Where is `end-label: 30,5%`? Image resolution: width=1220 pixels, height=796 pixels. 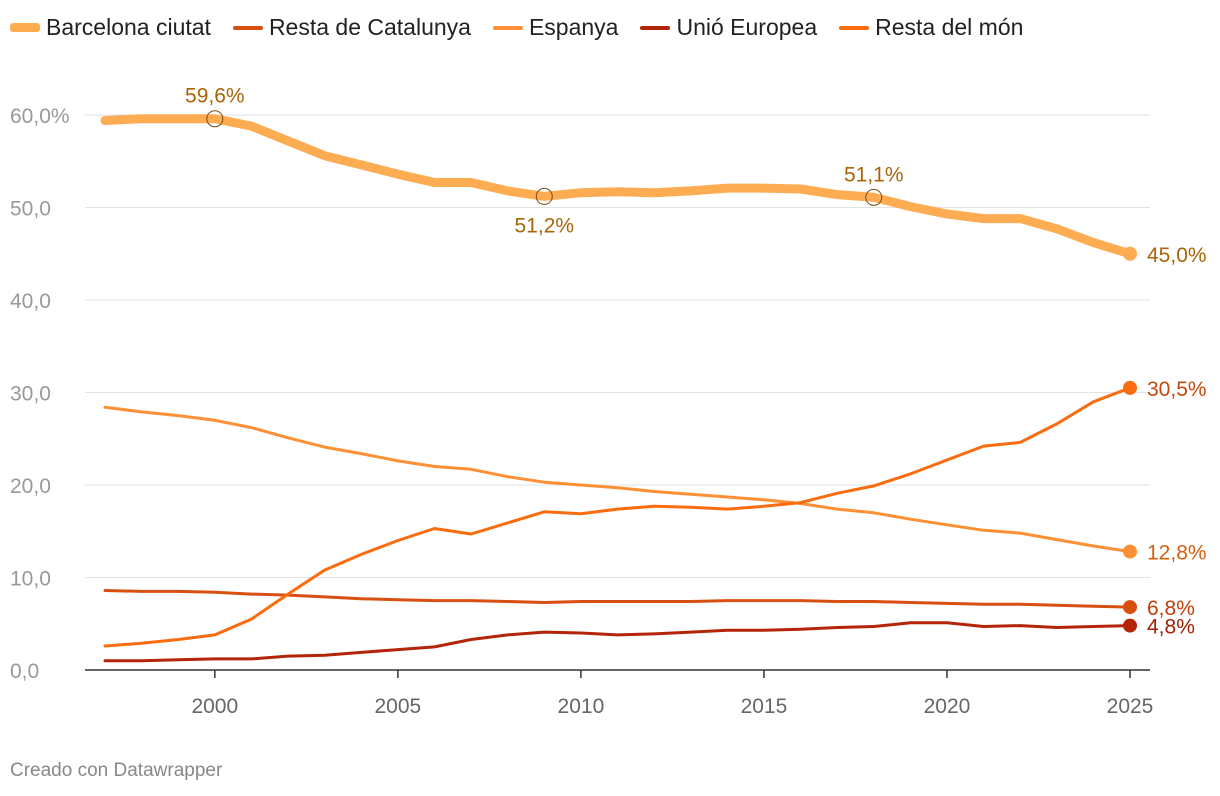 end-label: 30,5% is located at coordinates (1177, 389).